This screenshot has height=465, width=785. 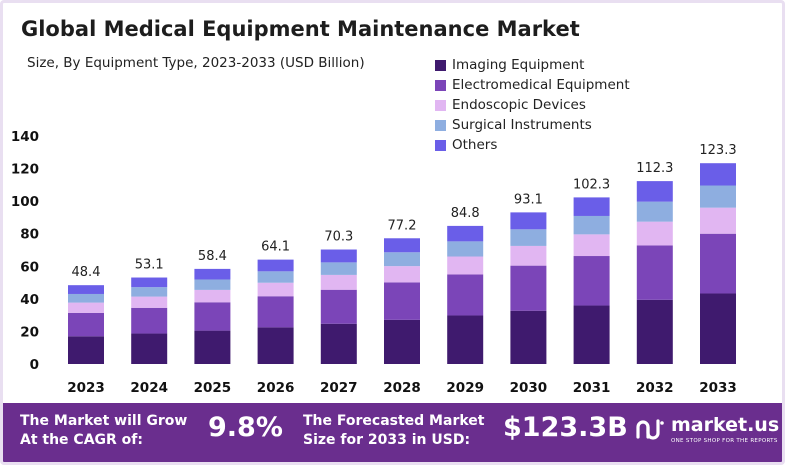 What do you see at coordinates (724, 441) in the screenshot?
I see `brand-tagline: ONE STOP SHOP FOR THE REPORTS` at bounding box center [724, 441].